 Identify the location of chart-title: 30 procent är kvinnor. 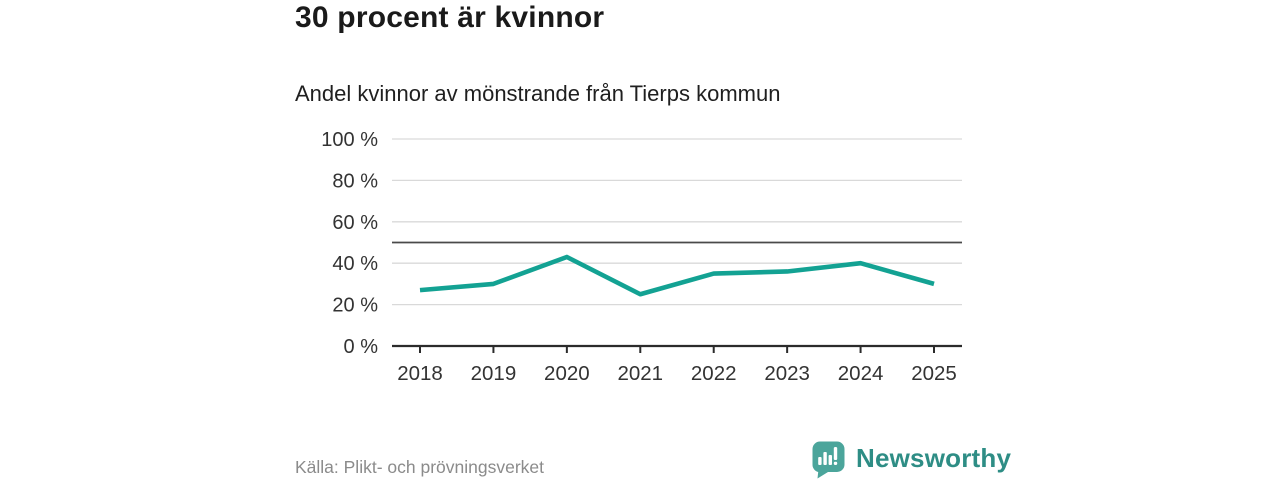
(450, 17).